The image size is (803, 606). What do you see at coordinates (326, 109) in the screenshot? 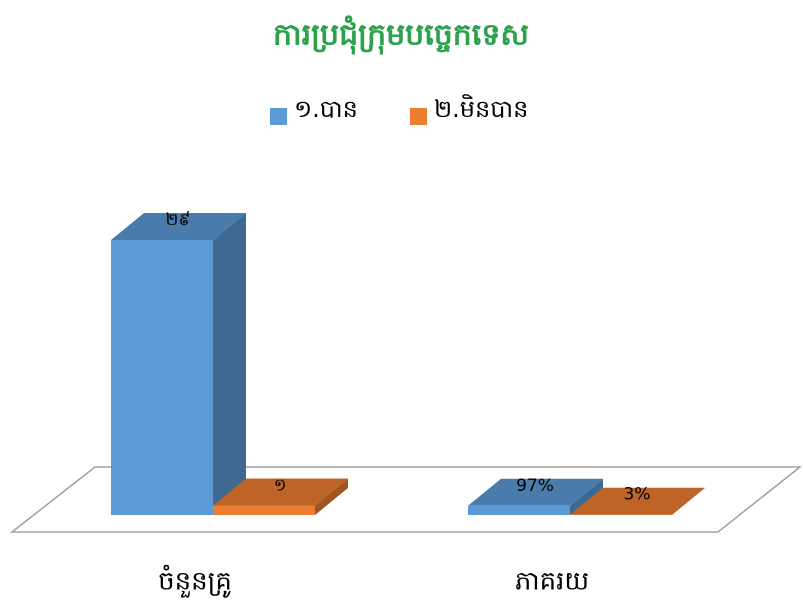
I see `legend-label: ១.បាន` at bounding box center [326, 109].